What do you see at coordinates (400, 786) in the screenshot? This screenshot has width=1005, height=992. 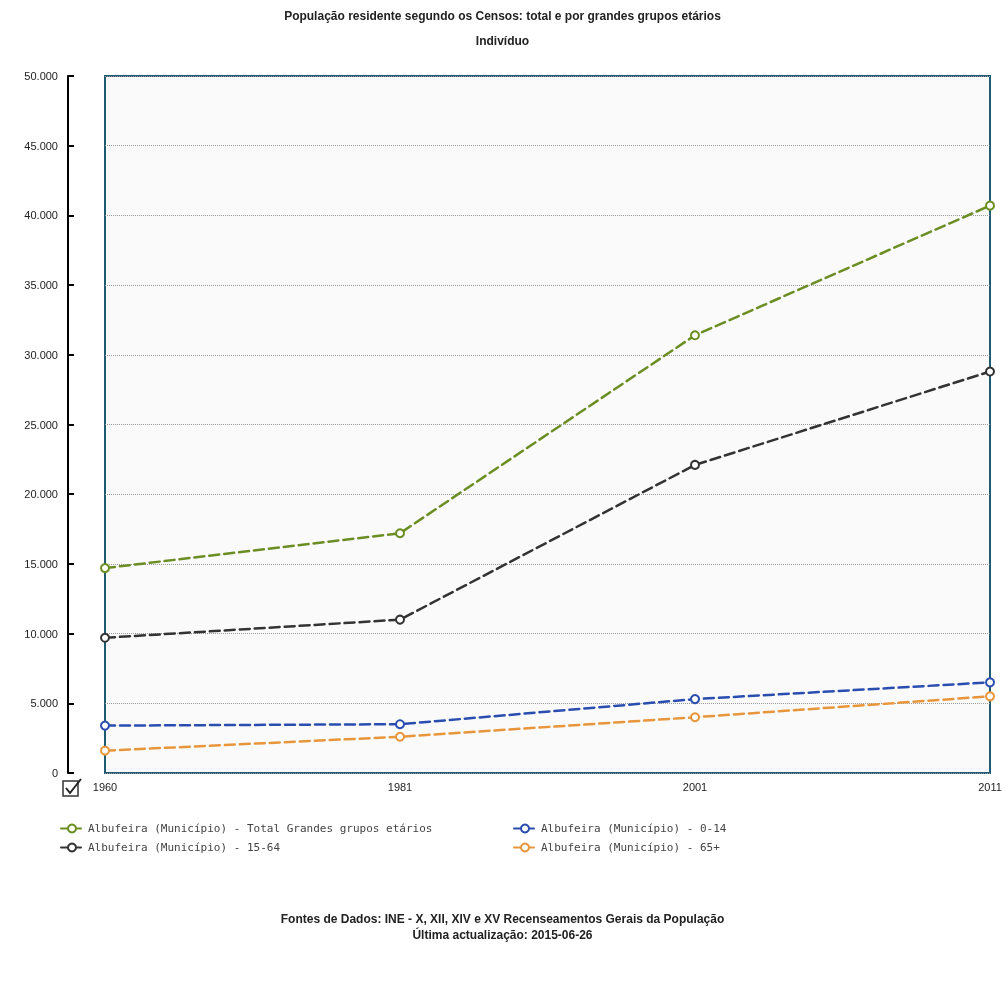 I see `x-tick-label: 1981` at bounding box center [400, 786].